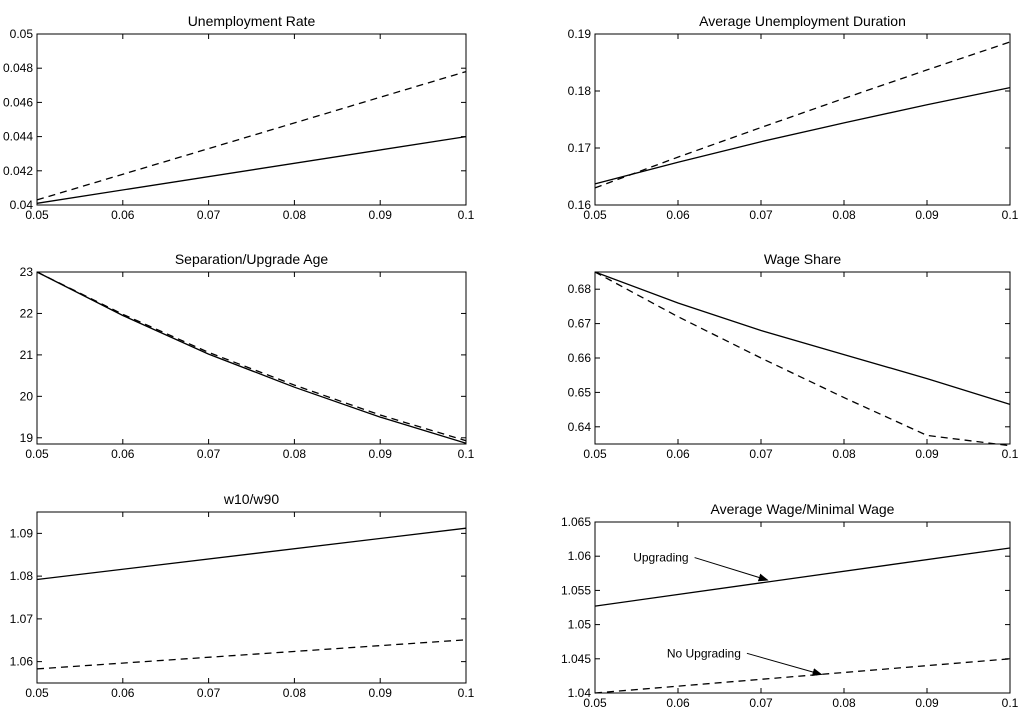  Describe the element at coordinates (27, 438) in the screenshot. I see `y-tick-label: 19` at that location.